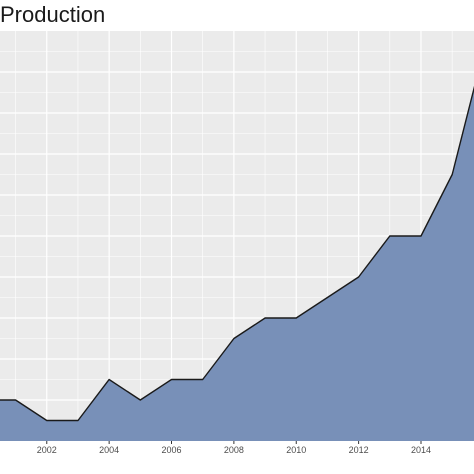  I want to click on data-point-2007, so click(202, 379).